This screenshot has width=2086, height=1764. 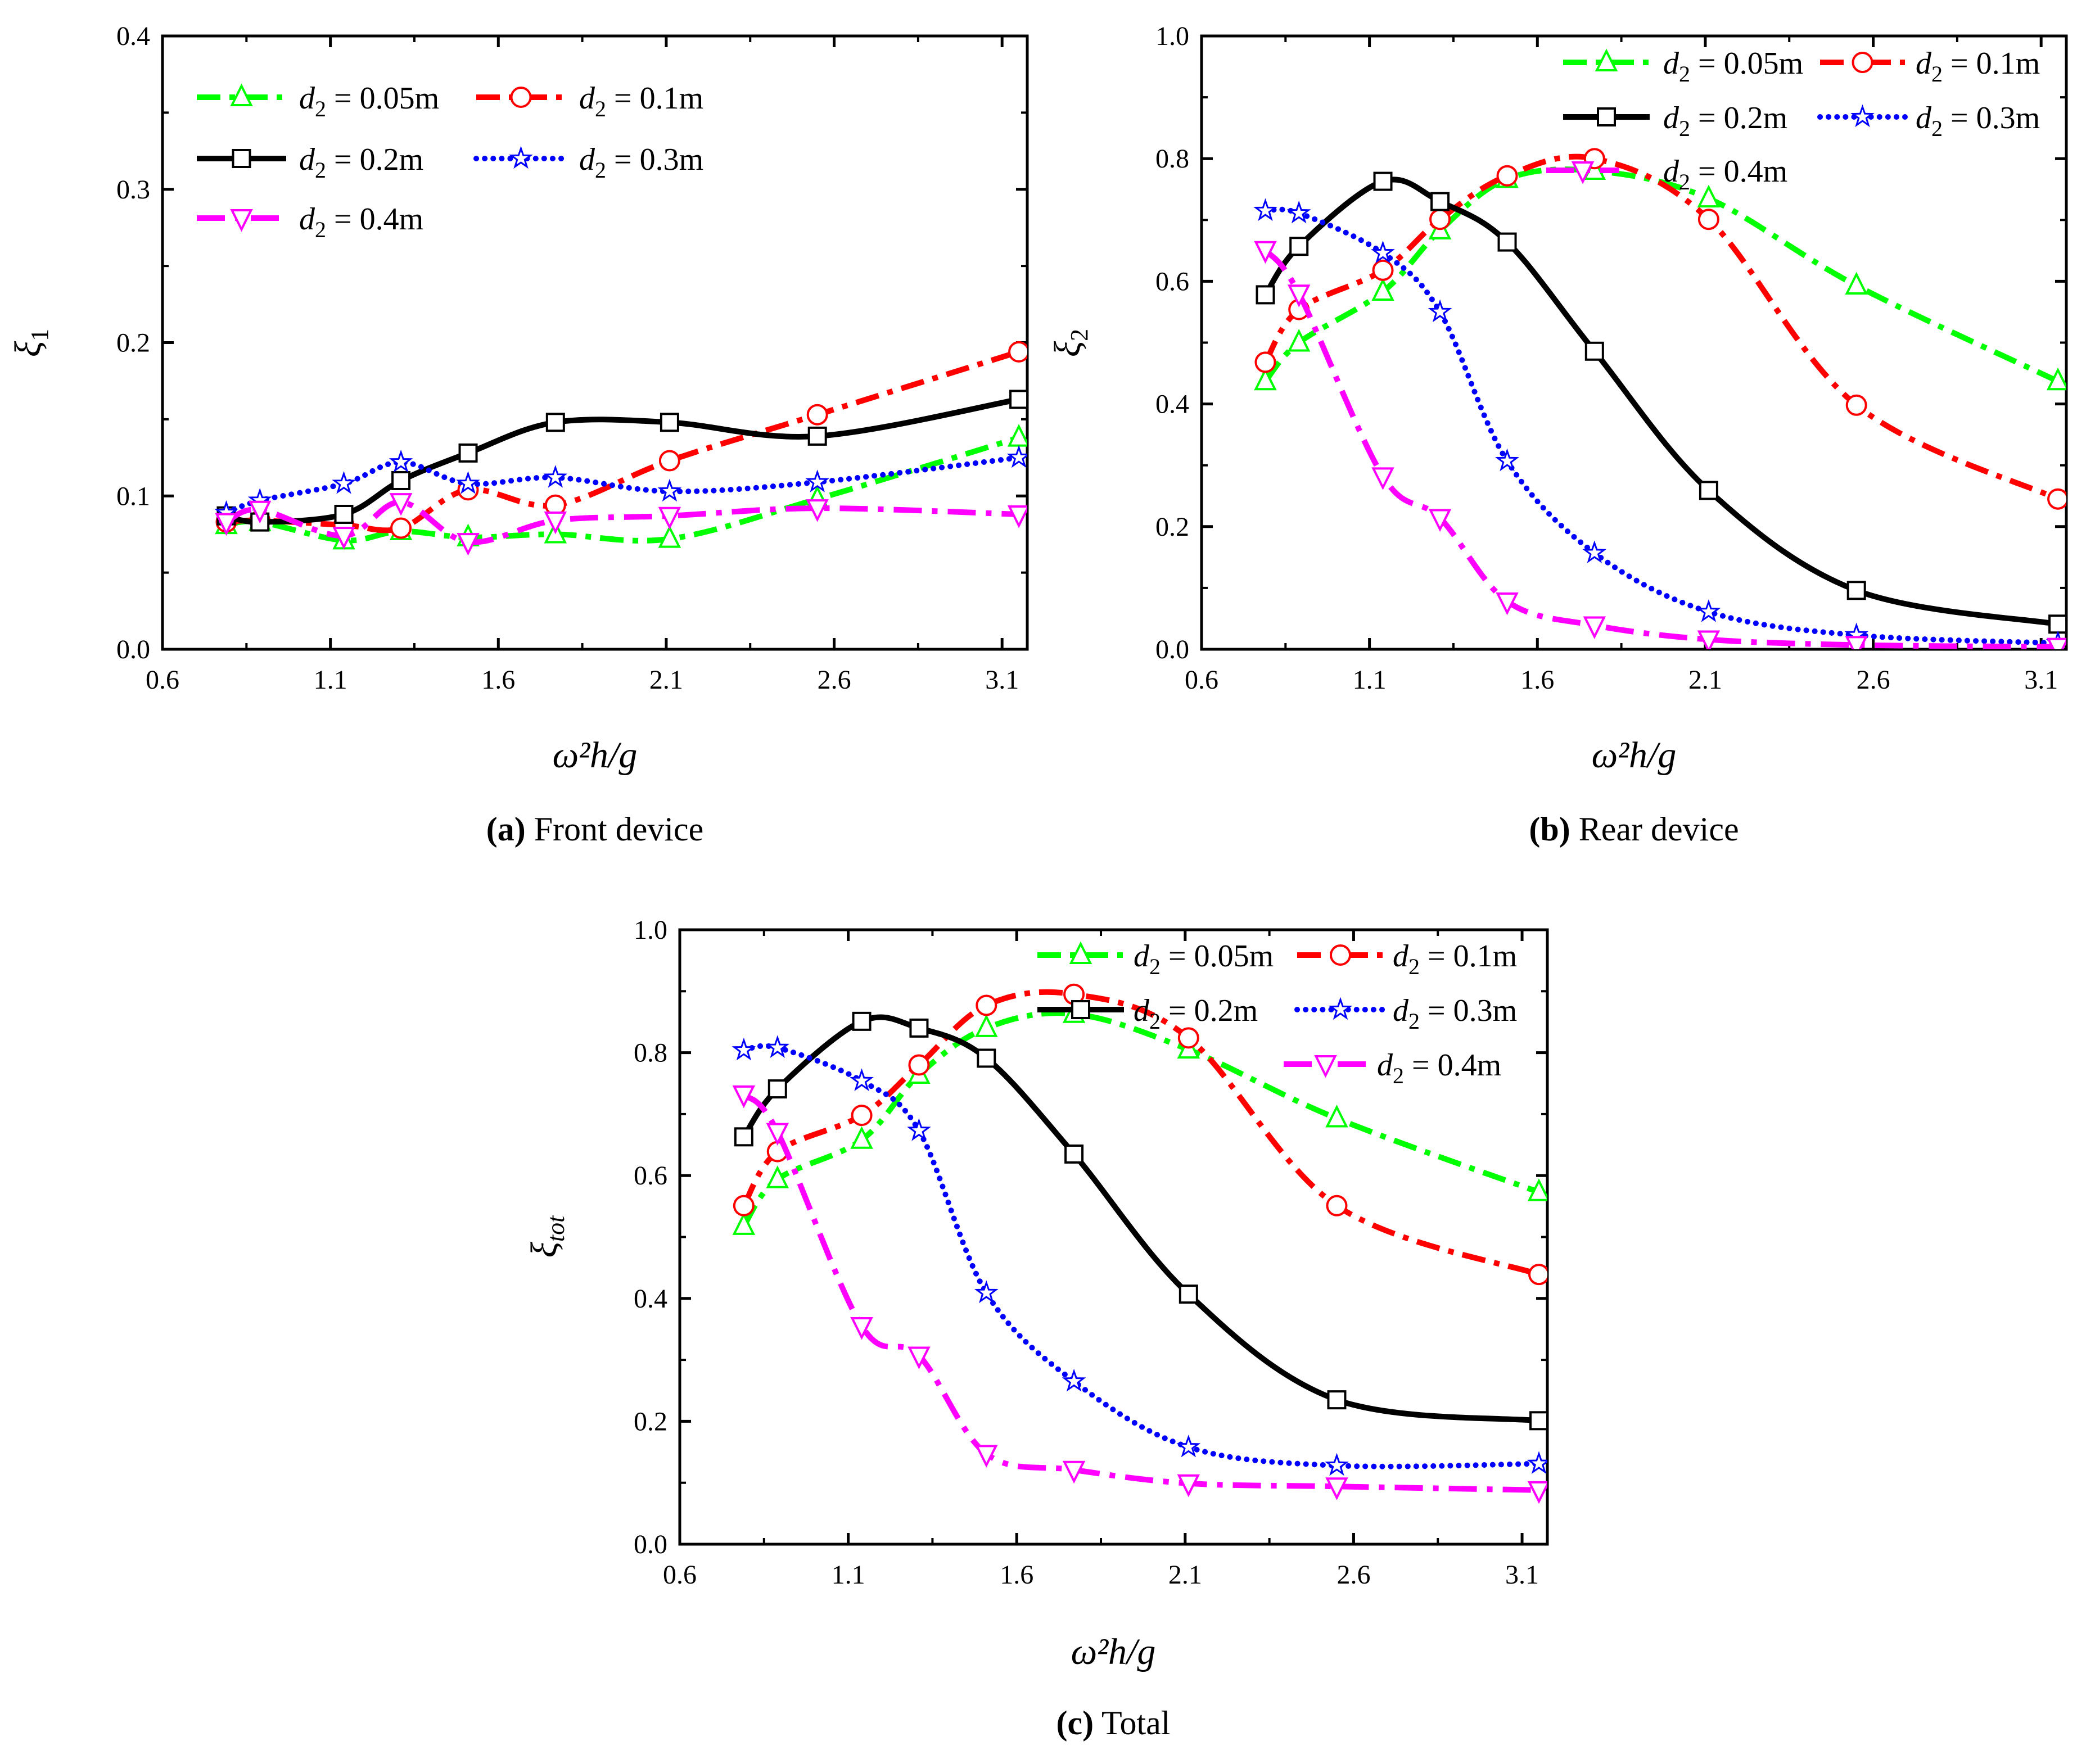 I want to click on legend-item: d2 = 0.4m, so click(x=310, y=222).